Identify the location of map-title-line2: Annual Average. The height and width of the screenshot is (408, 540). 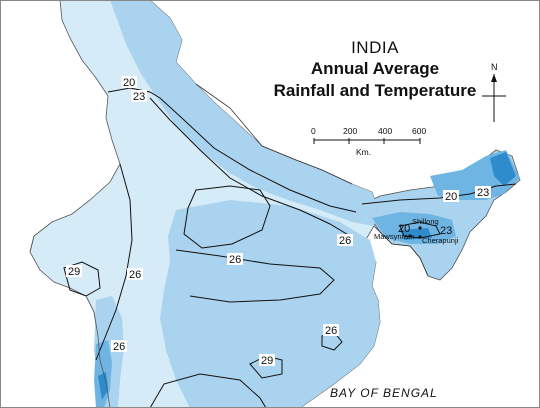
(375, 68).